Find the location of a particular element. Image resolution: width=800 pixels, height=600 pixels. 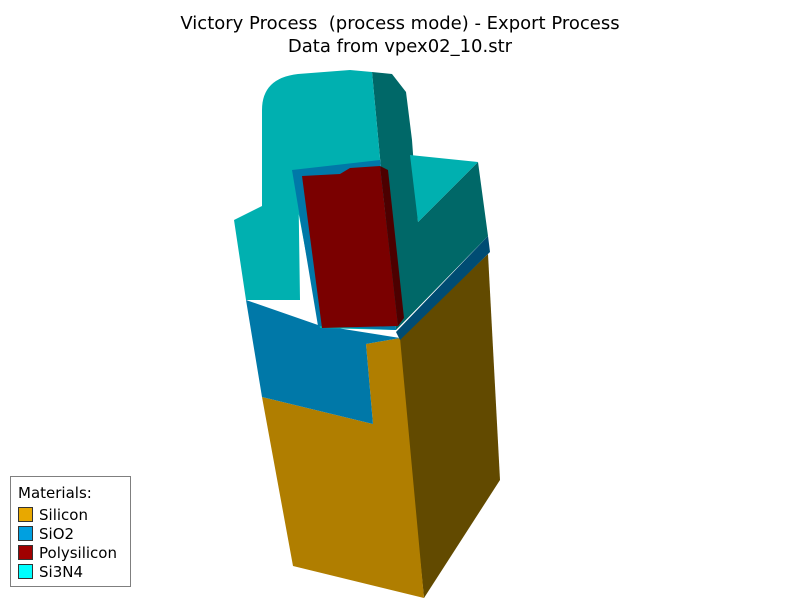

legend-item-si3n4: Si3N4 is located at coordinates (74, 571).